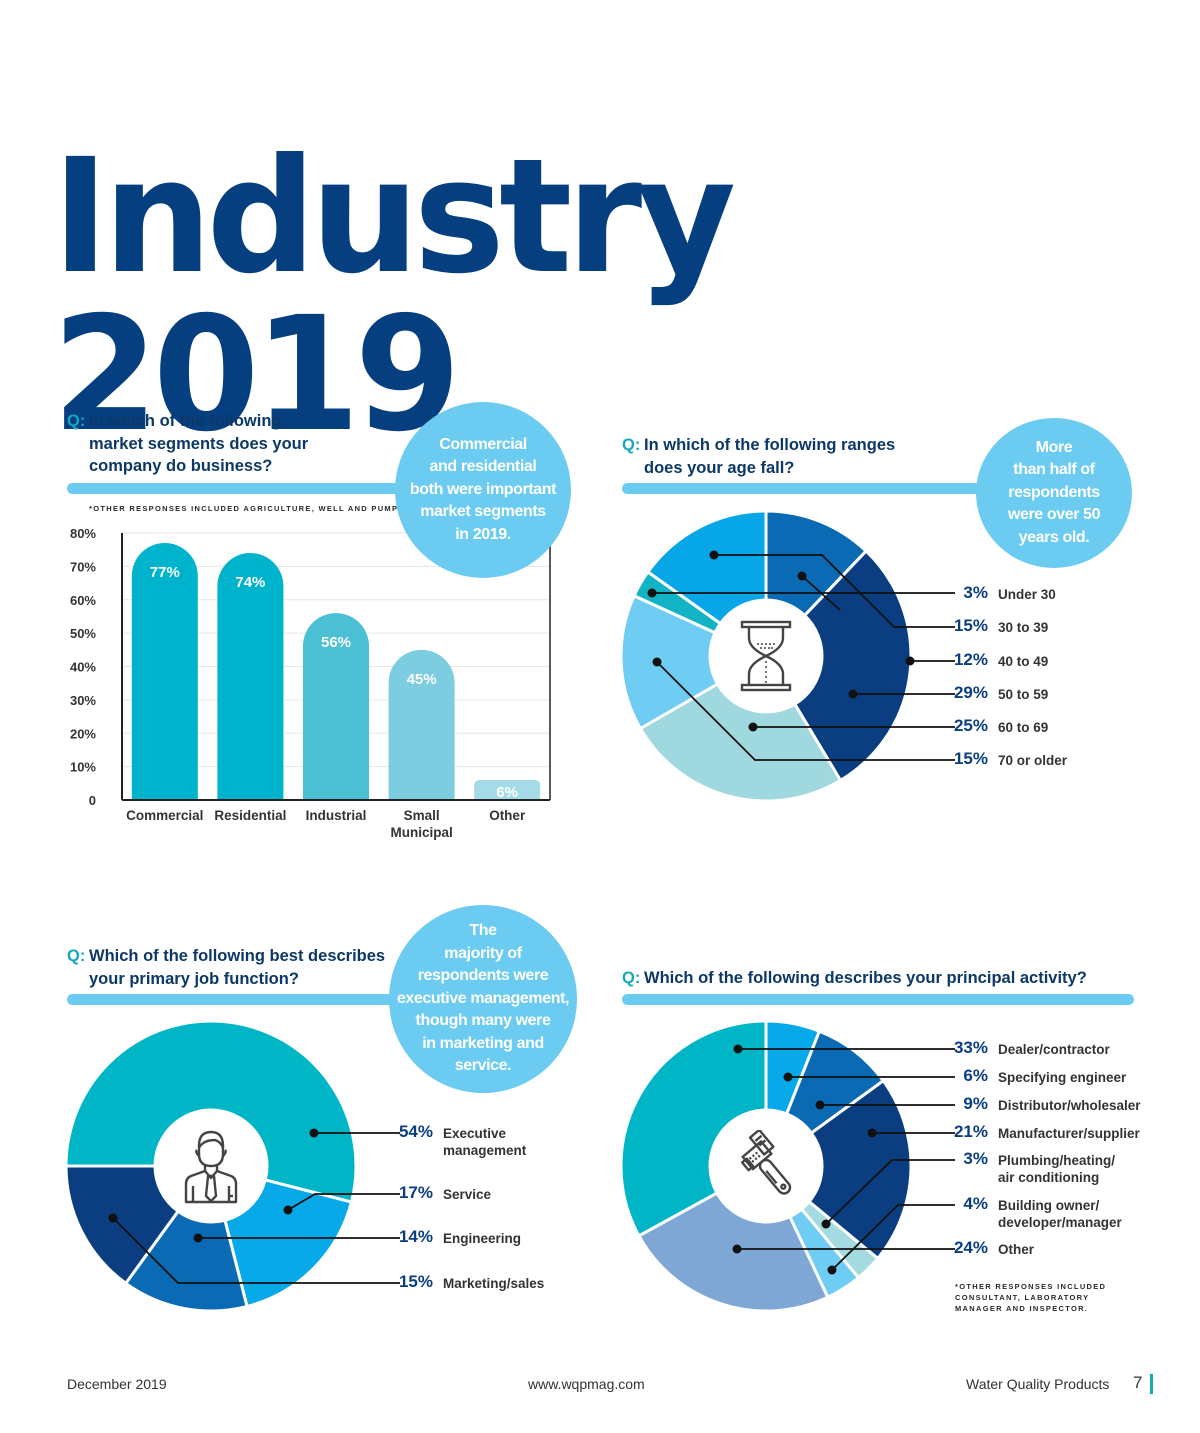  I want to click on legend-label: Under 30, so click(1027, 594).